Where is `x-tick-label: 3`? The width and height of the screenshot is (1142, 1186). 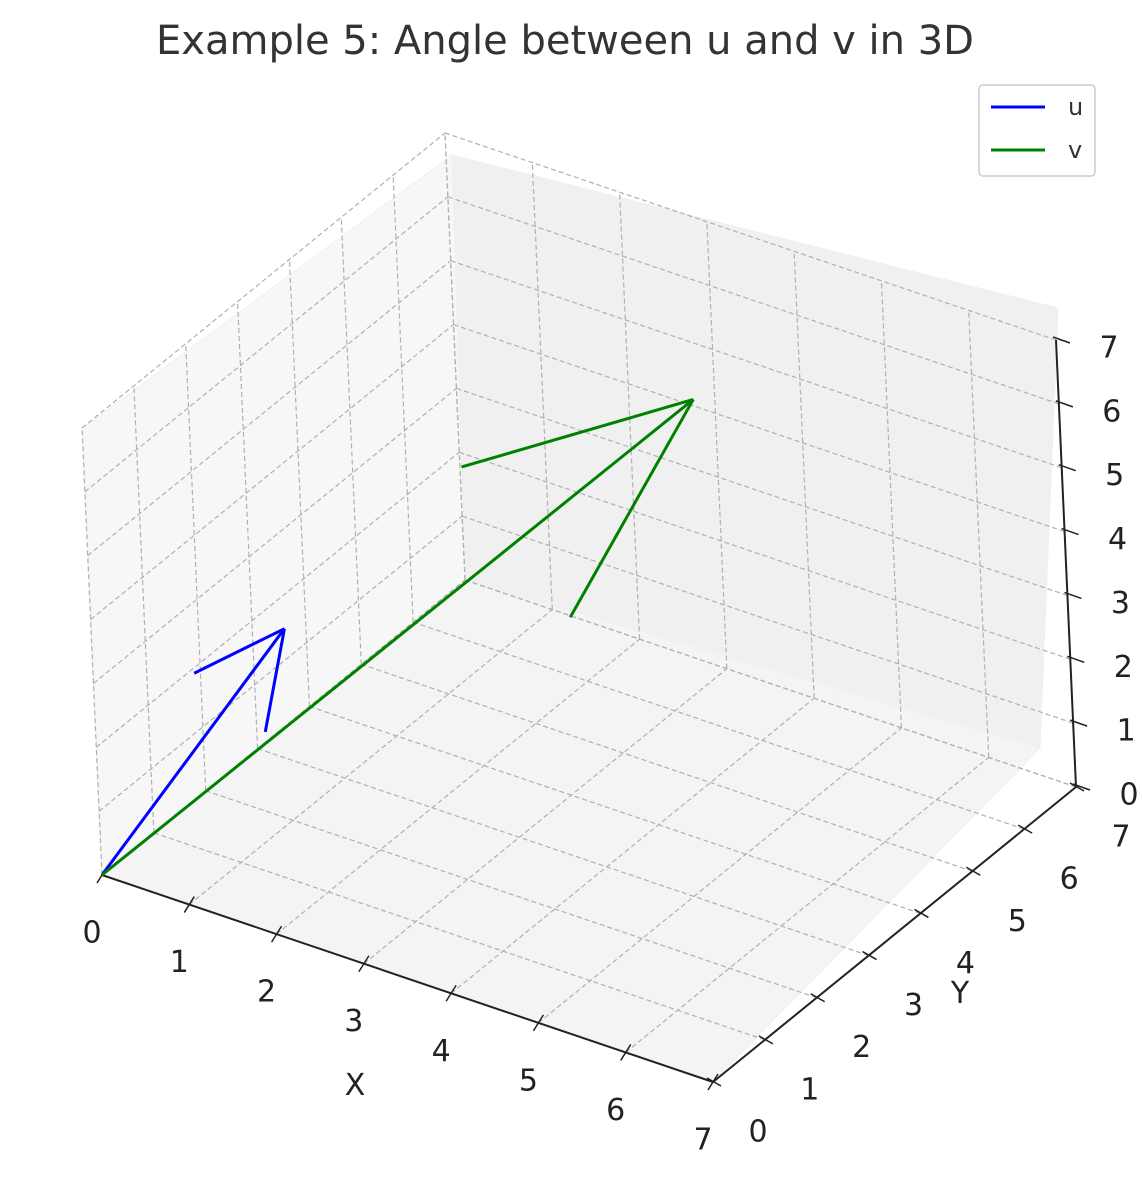
x-tick-label: 3 is located at coordinates (353, 1021).